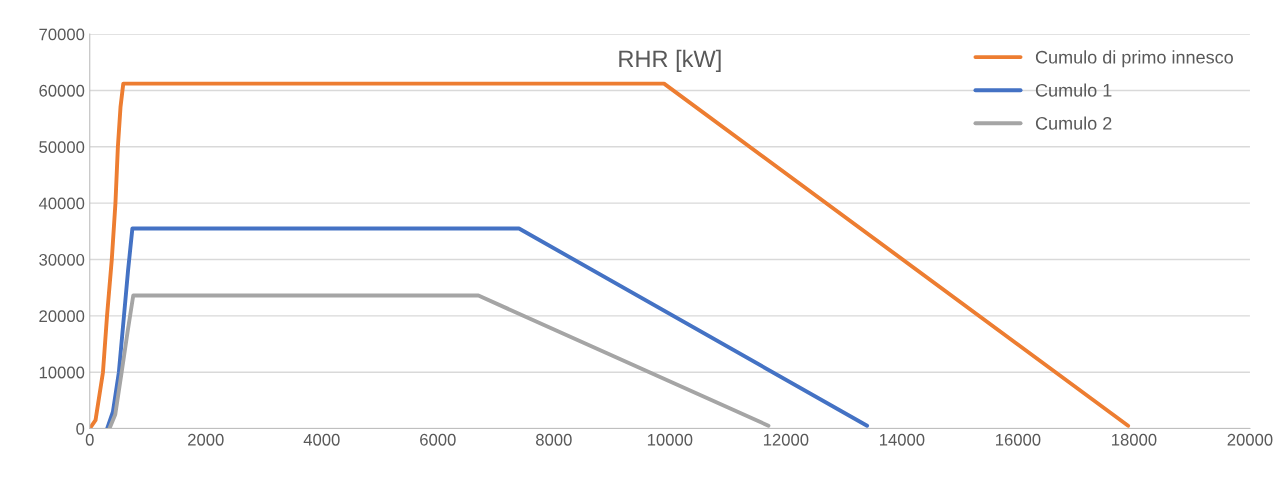  Describe the element at coordinates (670, 60) in the screenshot. I see `text: RHR [kW]` at that location.